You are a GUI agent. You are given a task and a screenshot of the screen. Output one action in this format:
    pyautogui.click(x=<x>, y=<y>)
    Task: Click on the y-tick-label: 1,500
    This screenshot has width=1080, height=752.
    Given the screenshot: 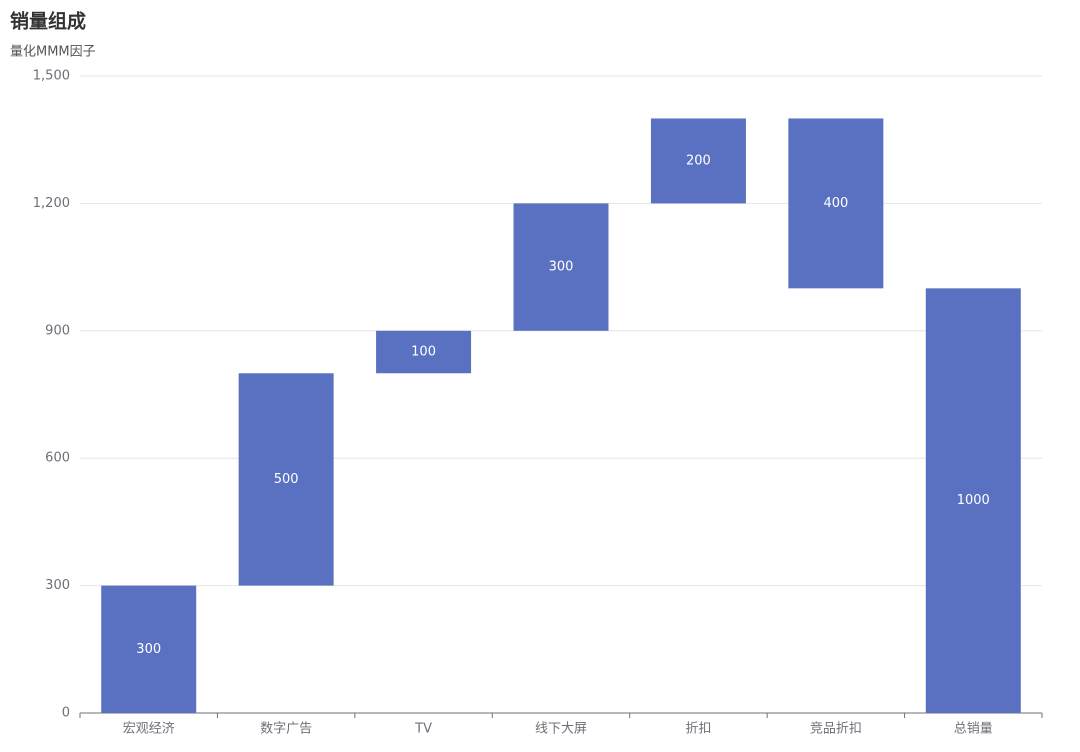 What is the action you would take?
    pyautogui.click(x=51, y=76)
    